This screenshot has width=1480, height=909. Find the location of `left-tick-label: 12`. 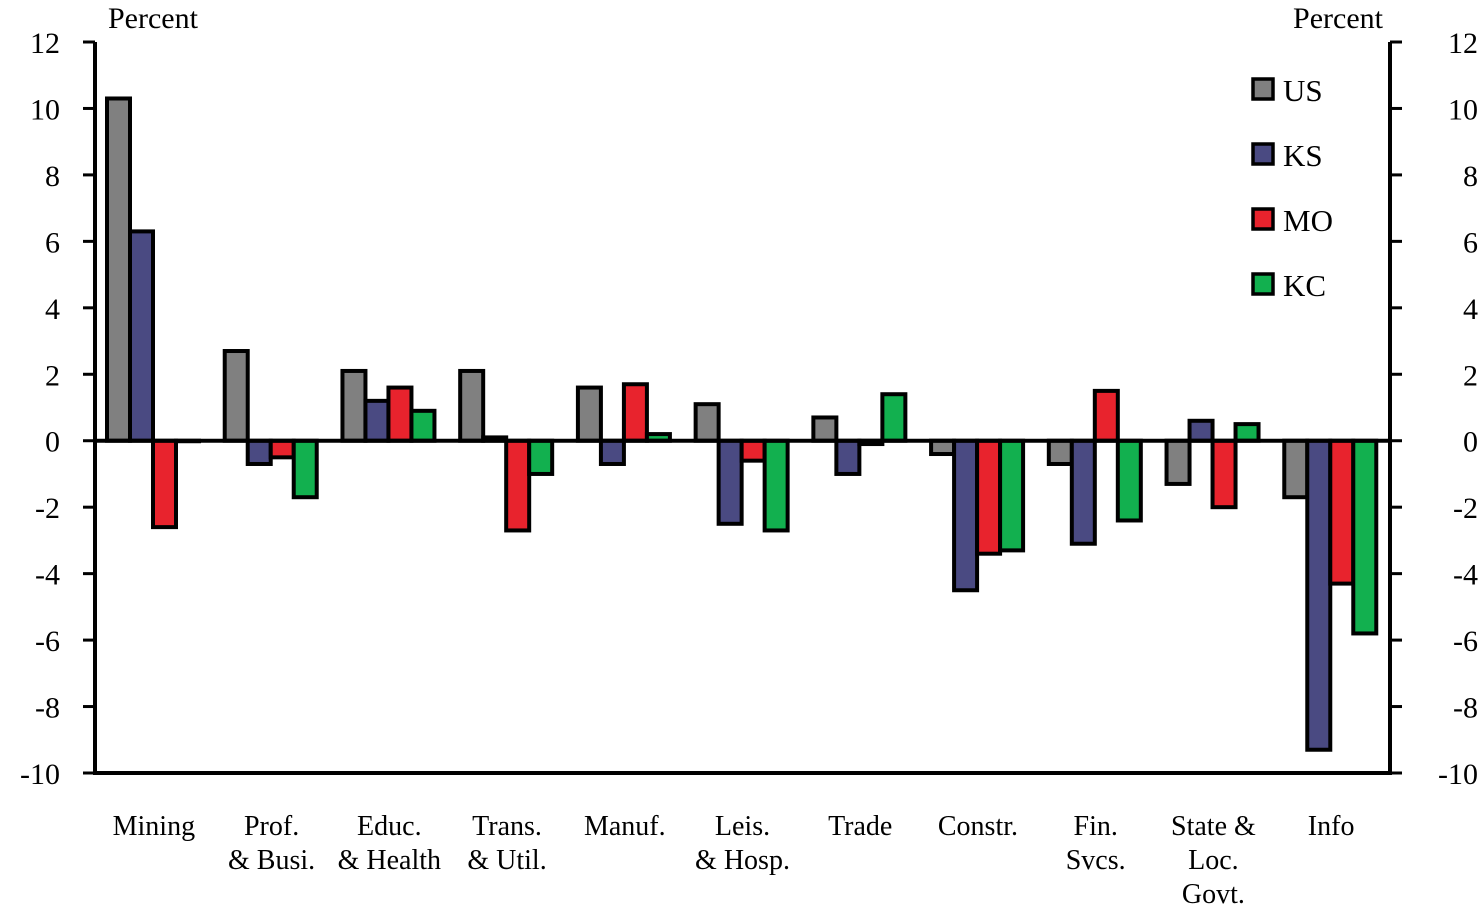

left-tick-label: 12 is located at coordinates (45, 43).